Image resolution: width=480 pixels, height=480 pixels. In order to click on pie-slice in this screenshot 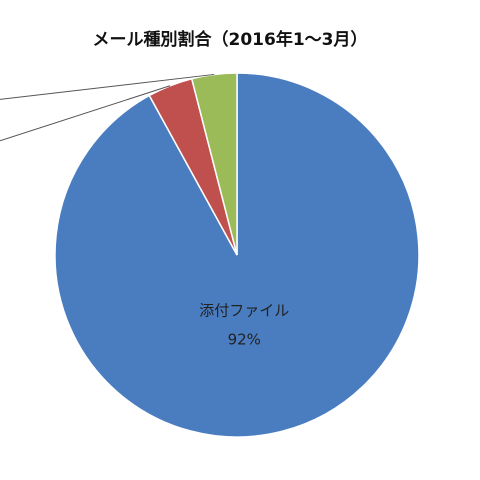, I will do `click(214, 164)`.